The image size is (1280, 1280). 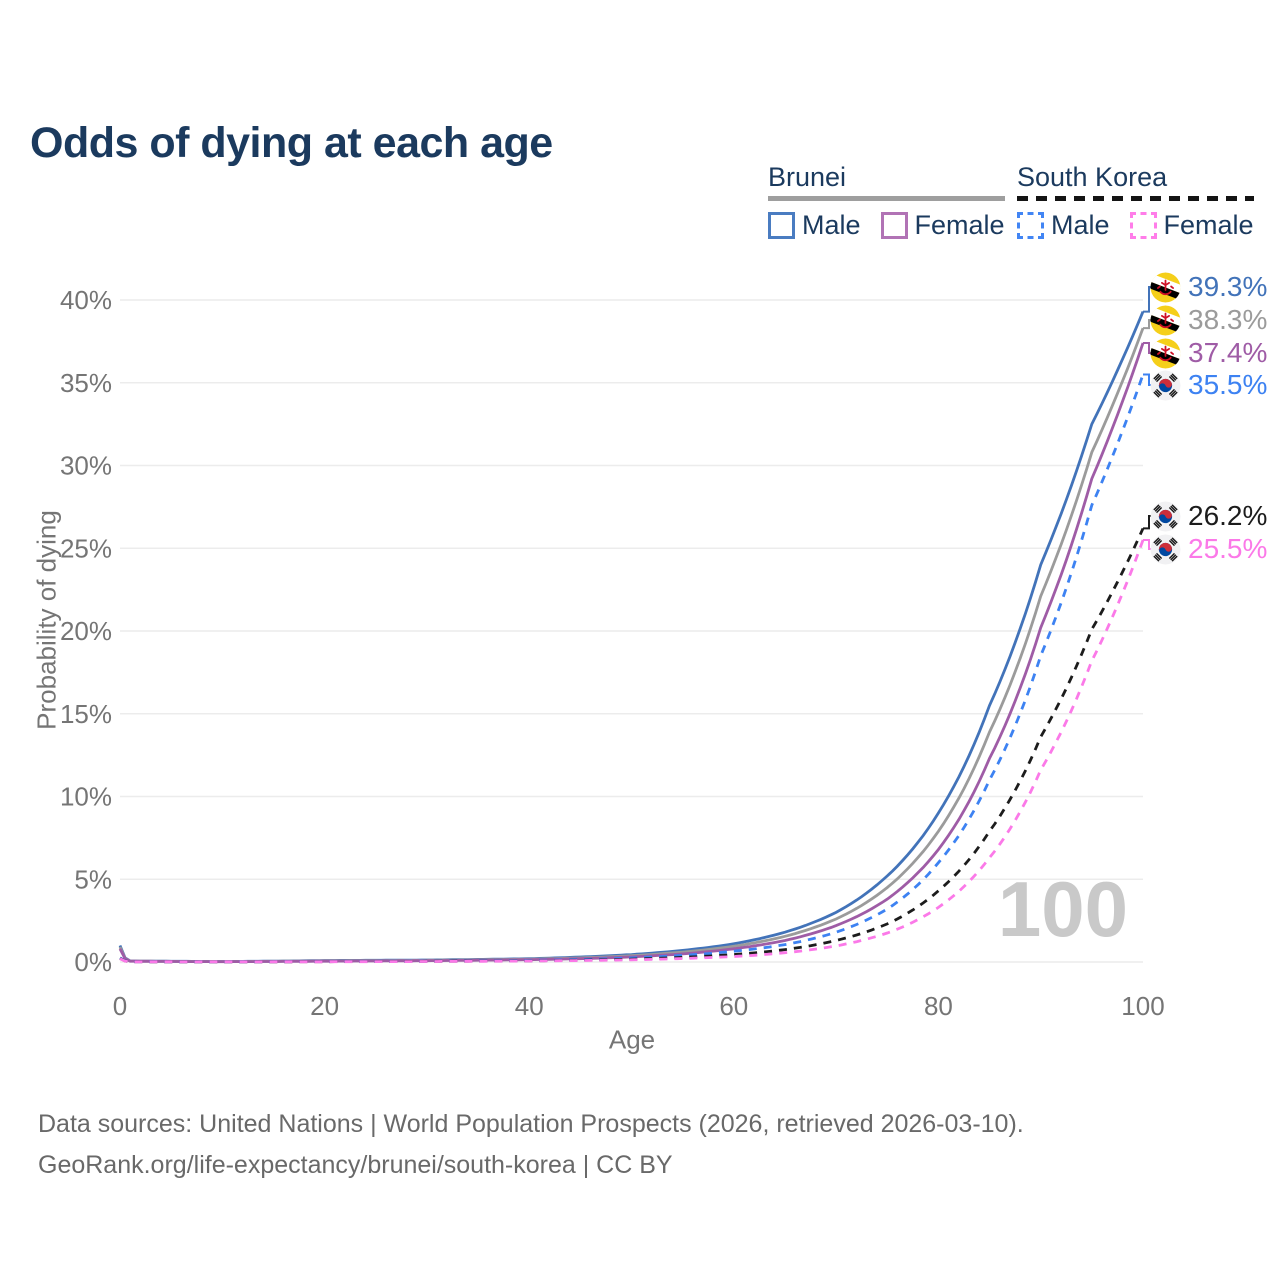 I want to click on legend-item-korea-female: Female, so click(x=1191, y=225).